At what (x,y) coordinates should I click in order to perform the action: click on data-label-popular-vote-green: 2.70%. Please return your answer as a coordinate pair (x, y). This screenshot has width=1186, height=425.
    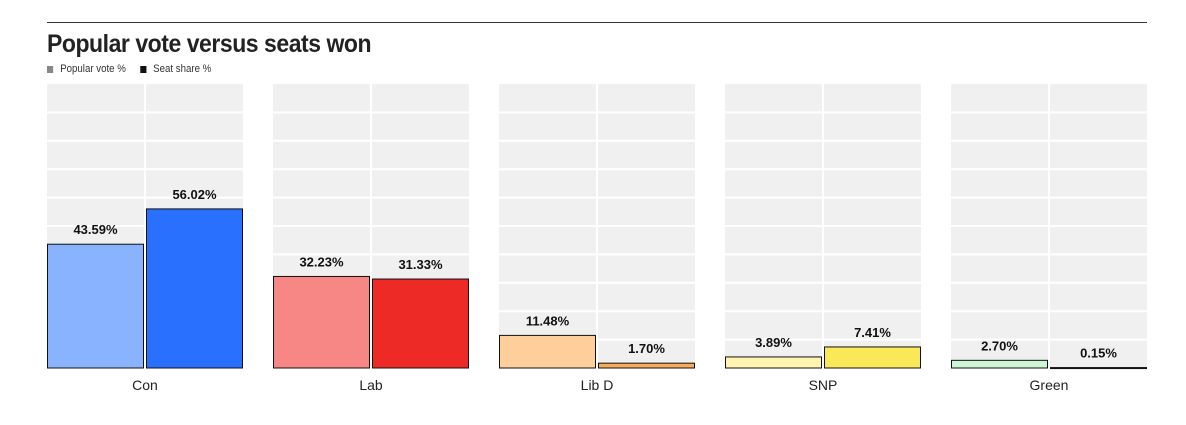
    Looking at the image, I should click on (999, 345).